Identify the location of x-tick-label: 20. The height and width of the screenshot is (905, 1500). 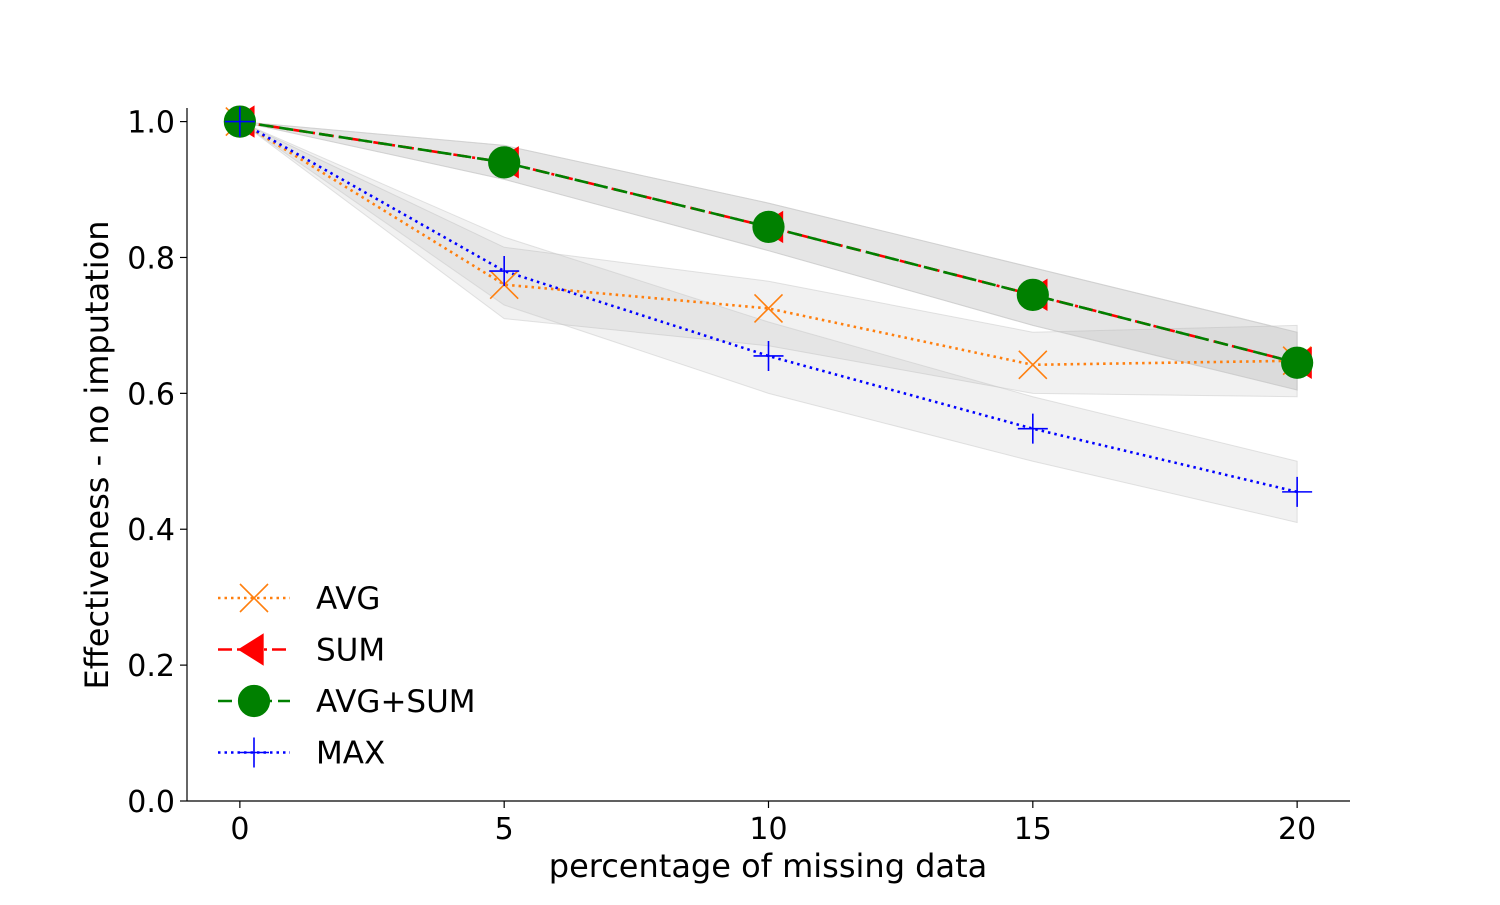
(1297, 829).